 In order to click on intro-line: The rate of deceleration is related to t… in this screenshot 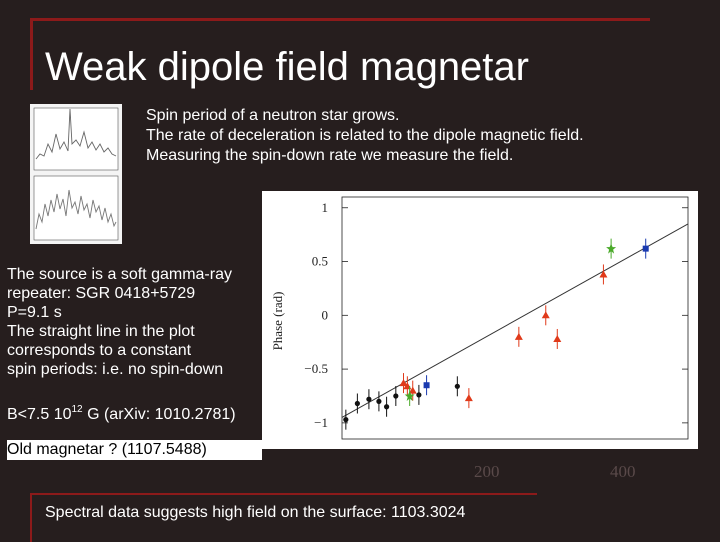, I will do `click(365, 135)`.